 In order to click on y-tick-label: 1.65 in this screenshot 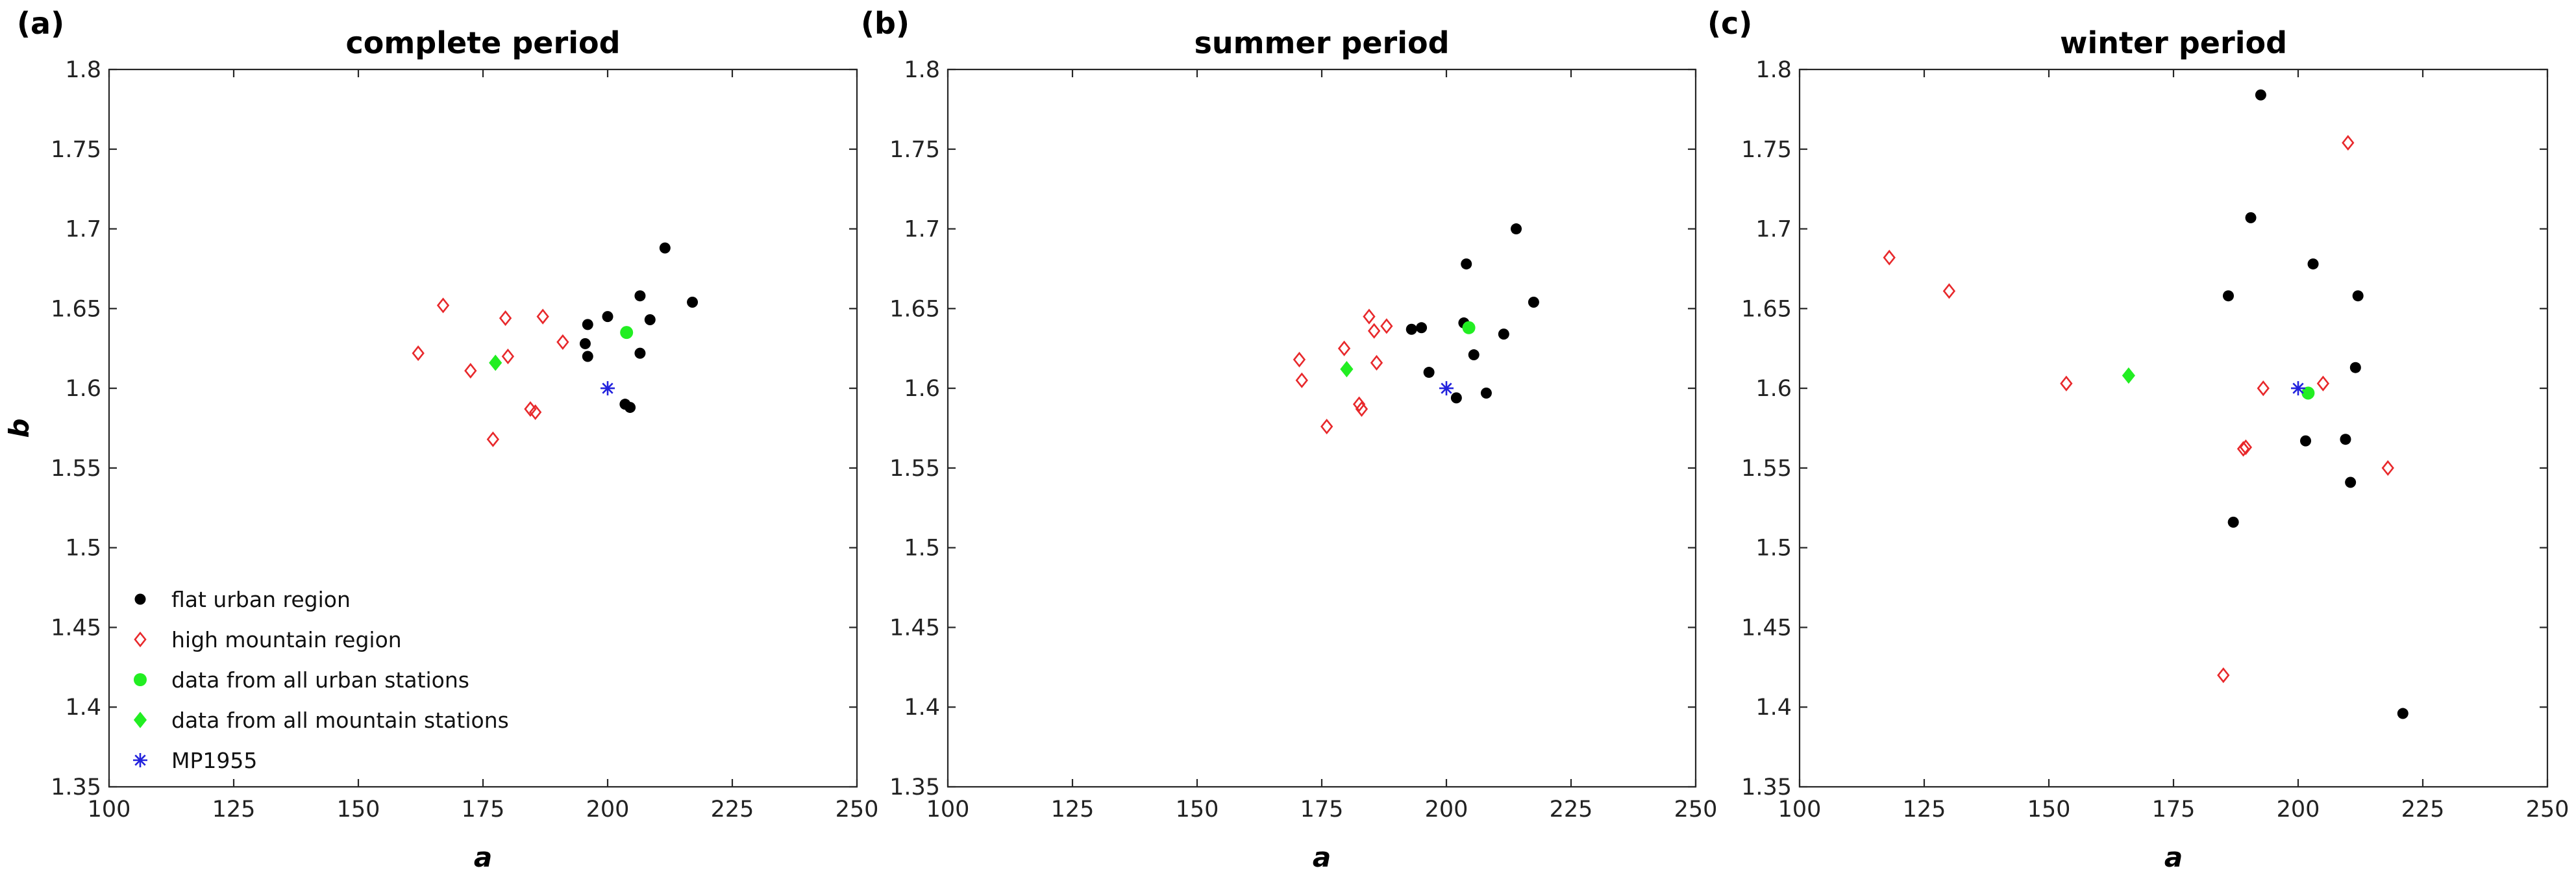, I will do `click(76, 309)`.